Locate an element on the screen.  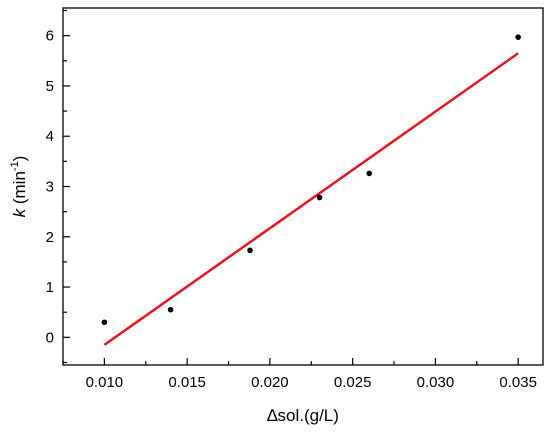
y-tick-label: 6 is located at coordinates (50, 36).